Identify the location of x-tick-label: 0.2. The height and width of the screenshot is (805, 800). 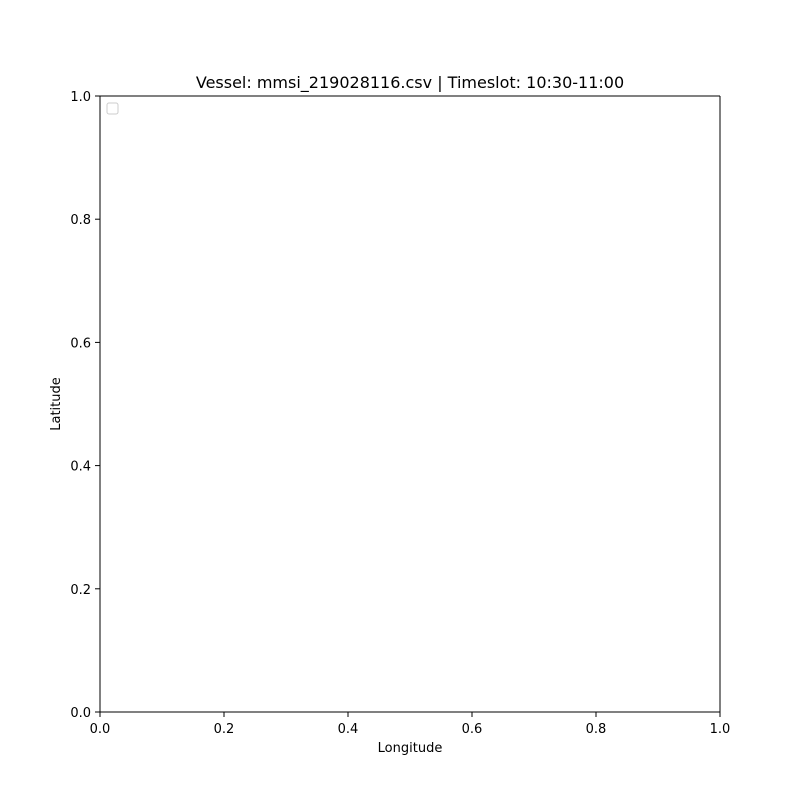
(224, 729).